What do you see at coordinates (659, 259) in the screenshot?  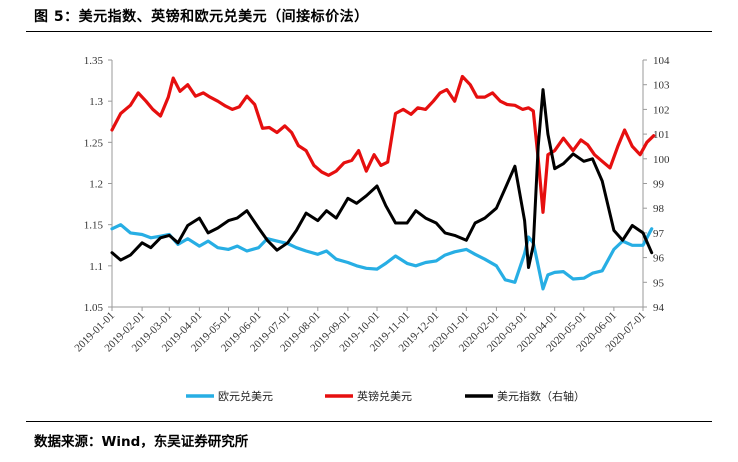 I see `right-tick-label: 96` at bounding box center [659, 259].